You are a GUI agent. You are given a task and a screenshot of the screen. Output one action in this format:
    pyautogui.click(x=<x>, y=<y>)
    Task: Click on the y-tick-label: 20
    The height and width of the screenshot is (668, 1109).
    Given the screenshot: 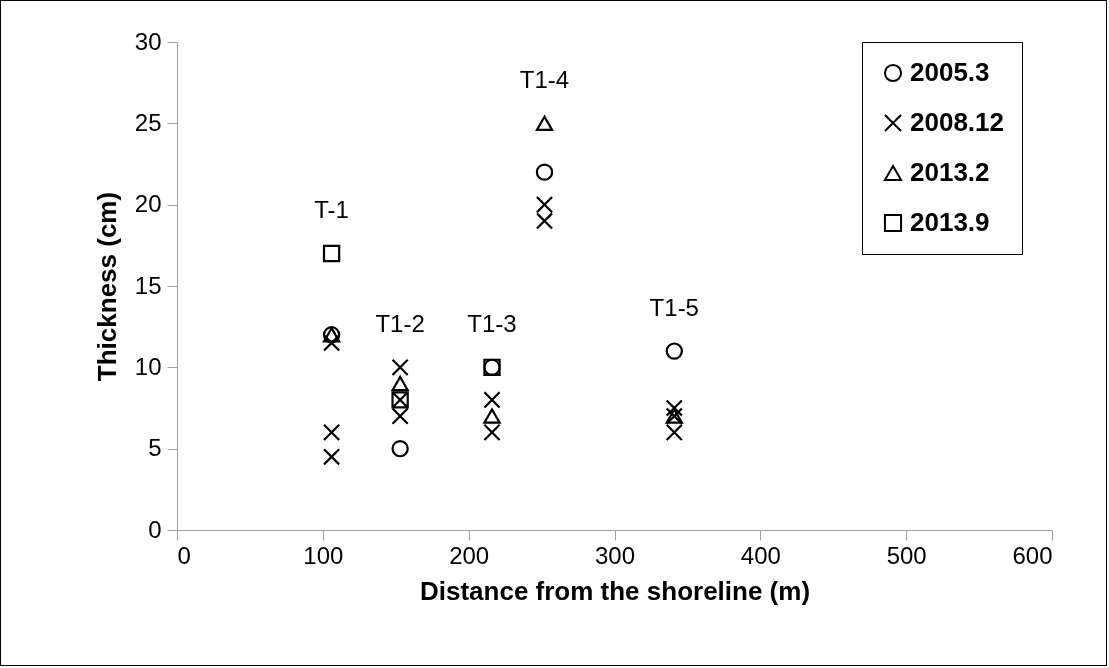 What is the action you would take?
    pyautogui.click(x=148, y=204)
    